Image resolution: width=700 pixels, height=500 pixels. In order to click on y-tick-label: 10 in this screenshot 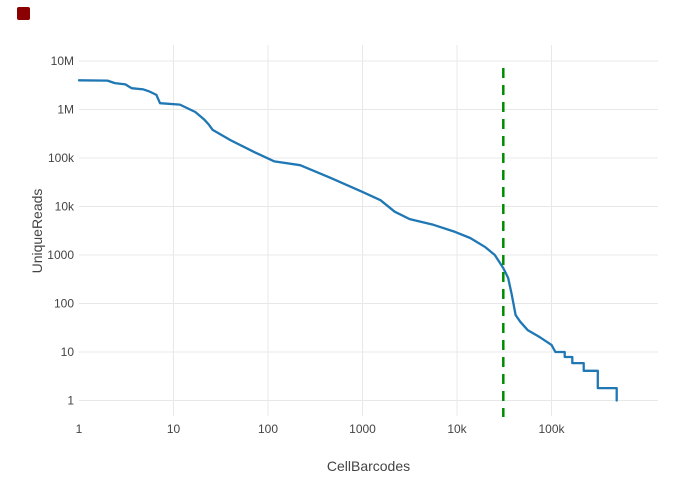, I will do `click(68, 352)`.